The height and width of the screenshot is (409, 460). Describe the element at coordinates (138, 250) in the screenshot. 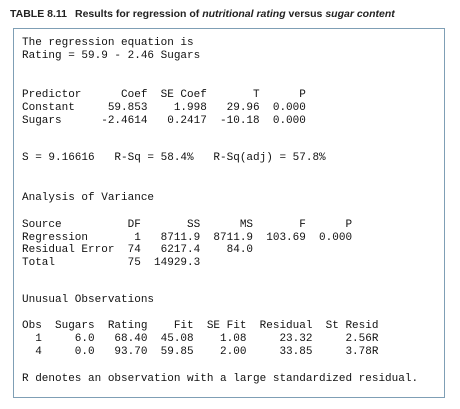

I see `output-line: Residual Error 74 6217.4 84.0` at that location.